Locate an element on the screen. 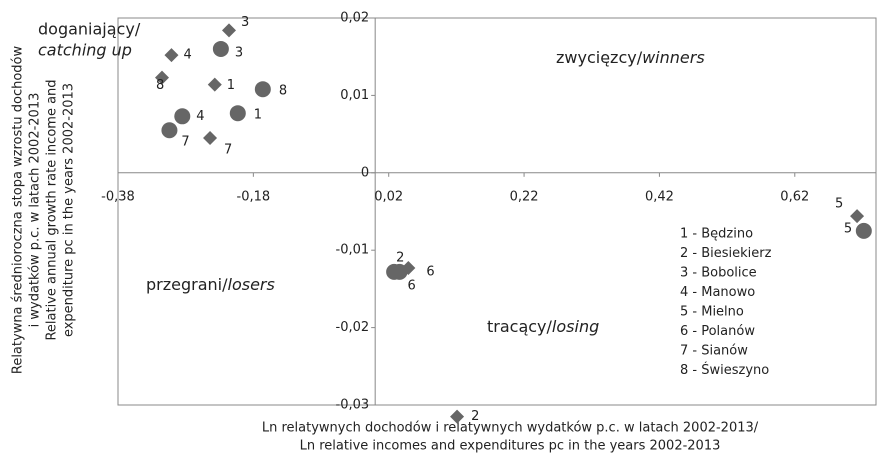  y-axis-title-line: Relative annual growth rate income and is located at coordinates (52, 209).